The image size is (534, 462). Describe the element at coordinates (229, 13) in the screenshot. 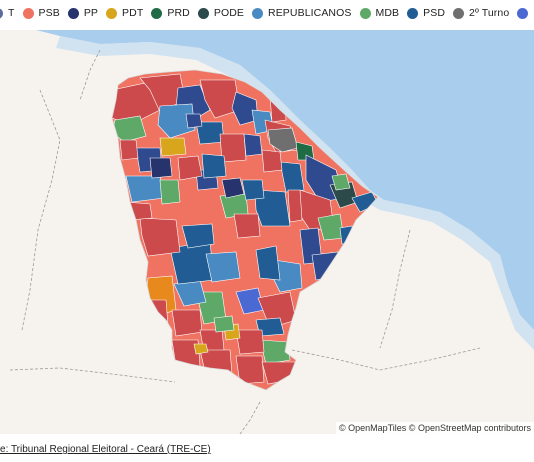

I see `legend-label: PODE` at that location.